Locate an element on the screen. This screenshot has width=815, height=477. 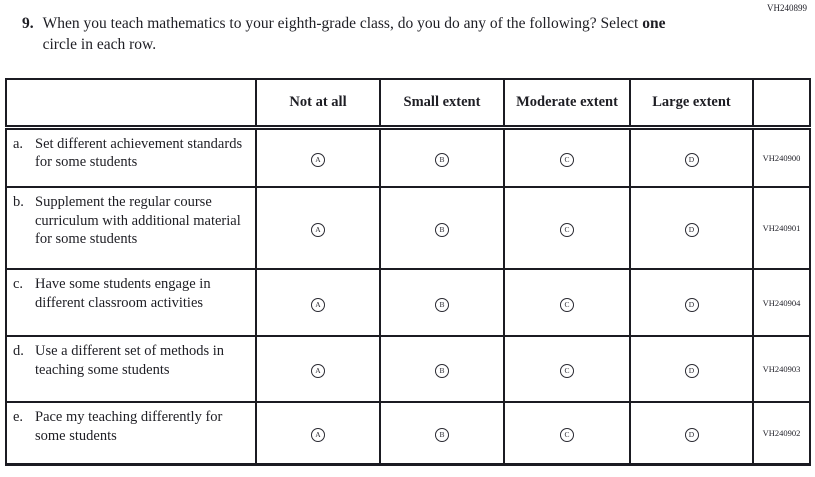
row-c-cell-large-extent: D is located at coordinates (691, 302).